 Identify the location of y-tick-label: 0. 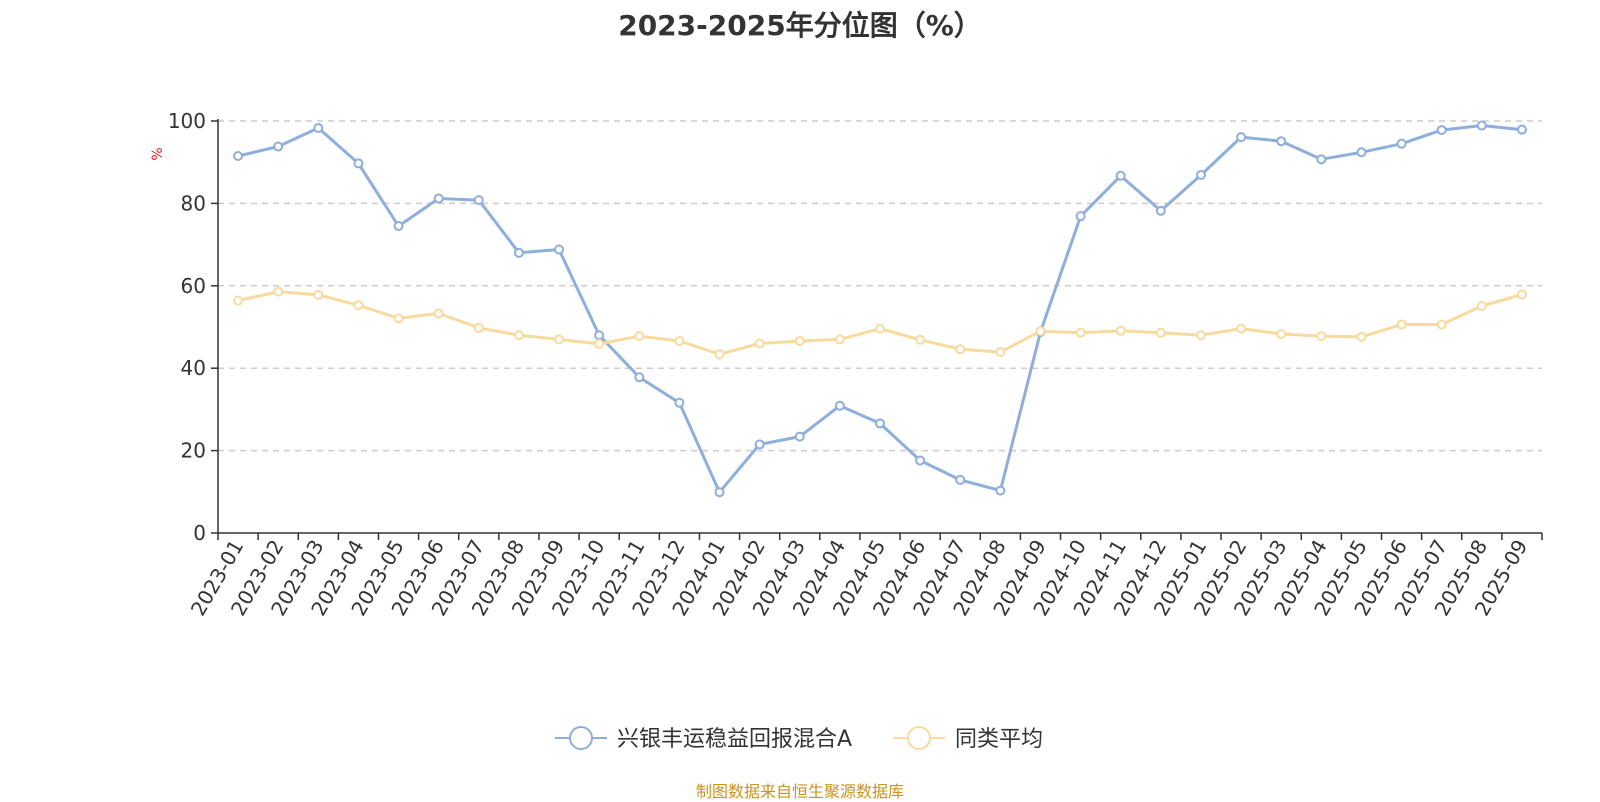
(199, 533).